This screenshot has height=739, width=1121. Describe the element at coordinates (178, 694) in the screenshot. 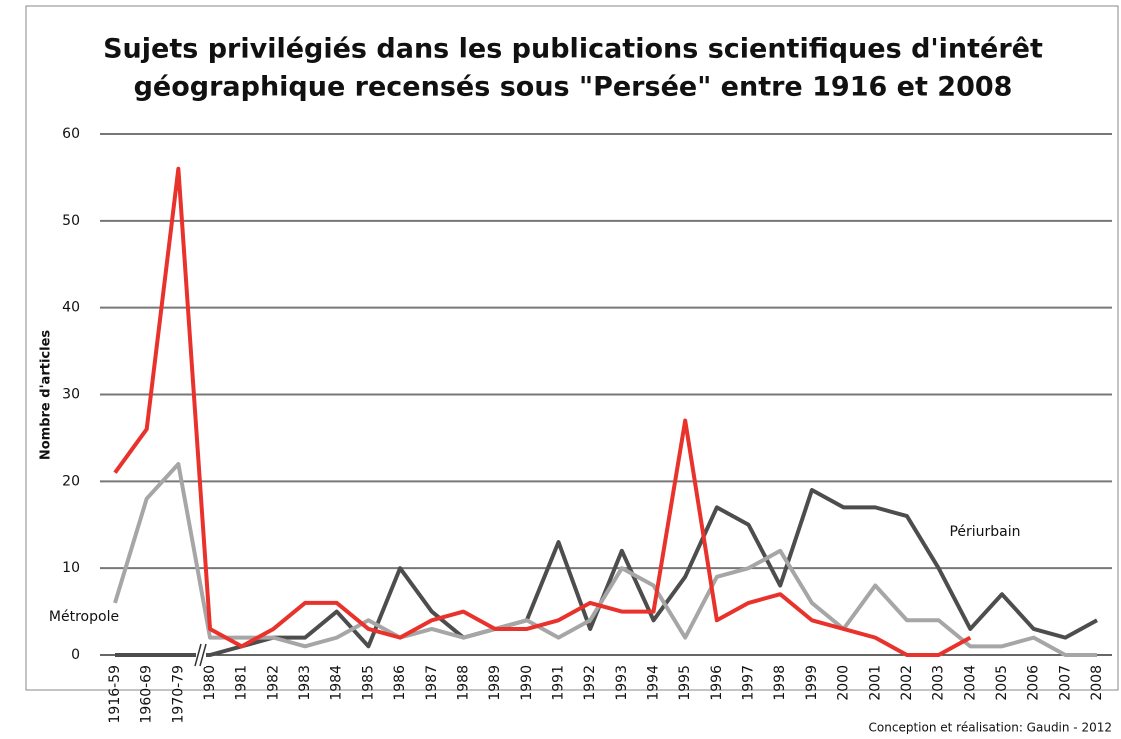

I see `x-tick-label: 1970-79` at that location.